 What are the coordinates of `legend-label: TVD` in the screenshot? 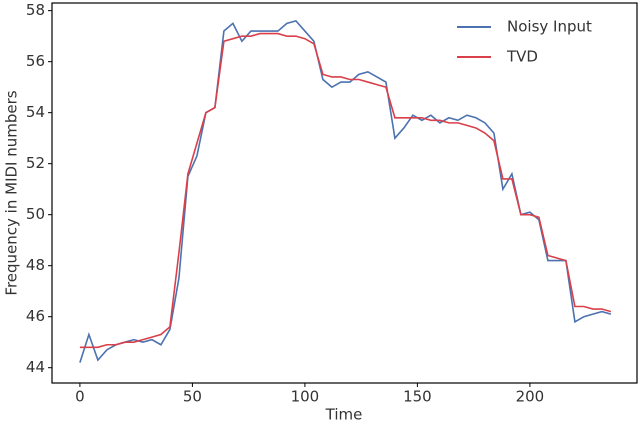 It's located at (522, 57).